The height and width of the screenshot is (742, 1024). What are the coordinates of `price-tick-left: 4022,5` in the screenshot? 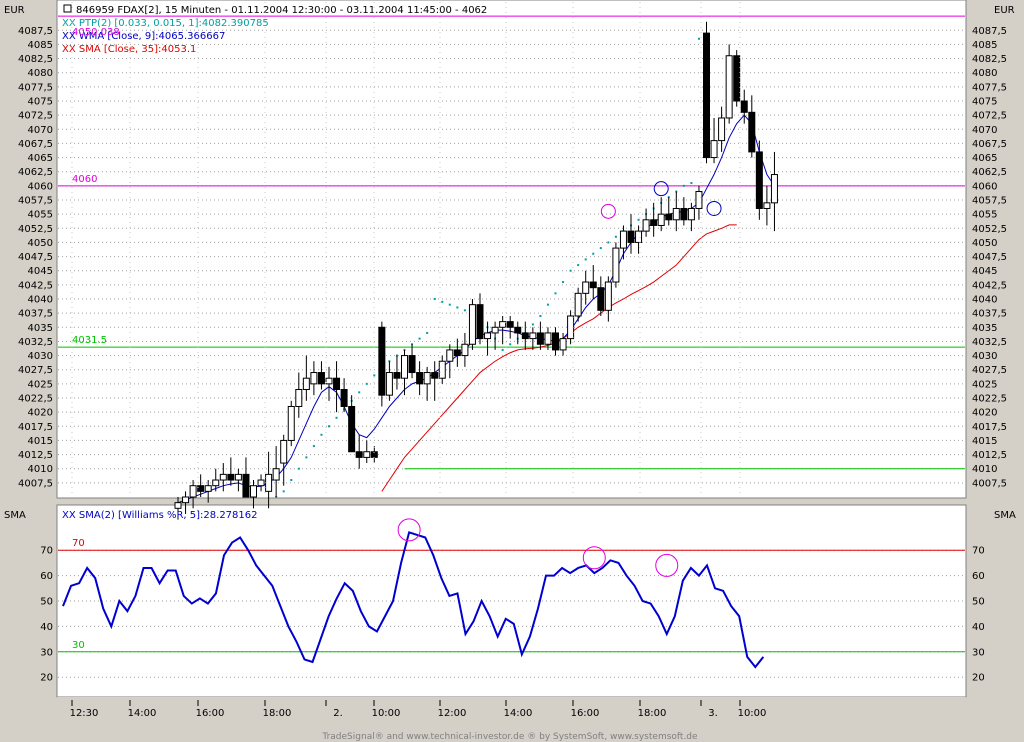 It's located at (35, 399).